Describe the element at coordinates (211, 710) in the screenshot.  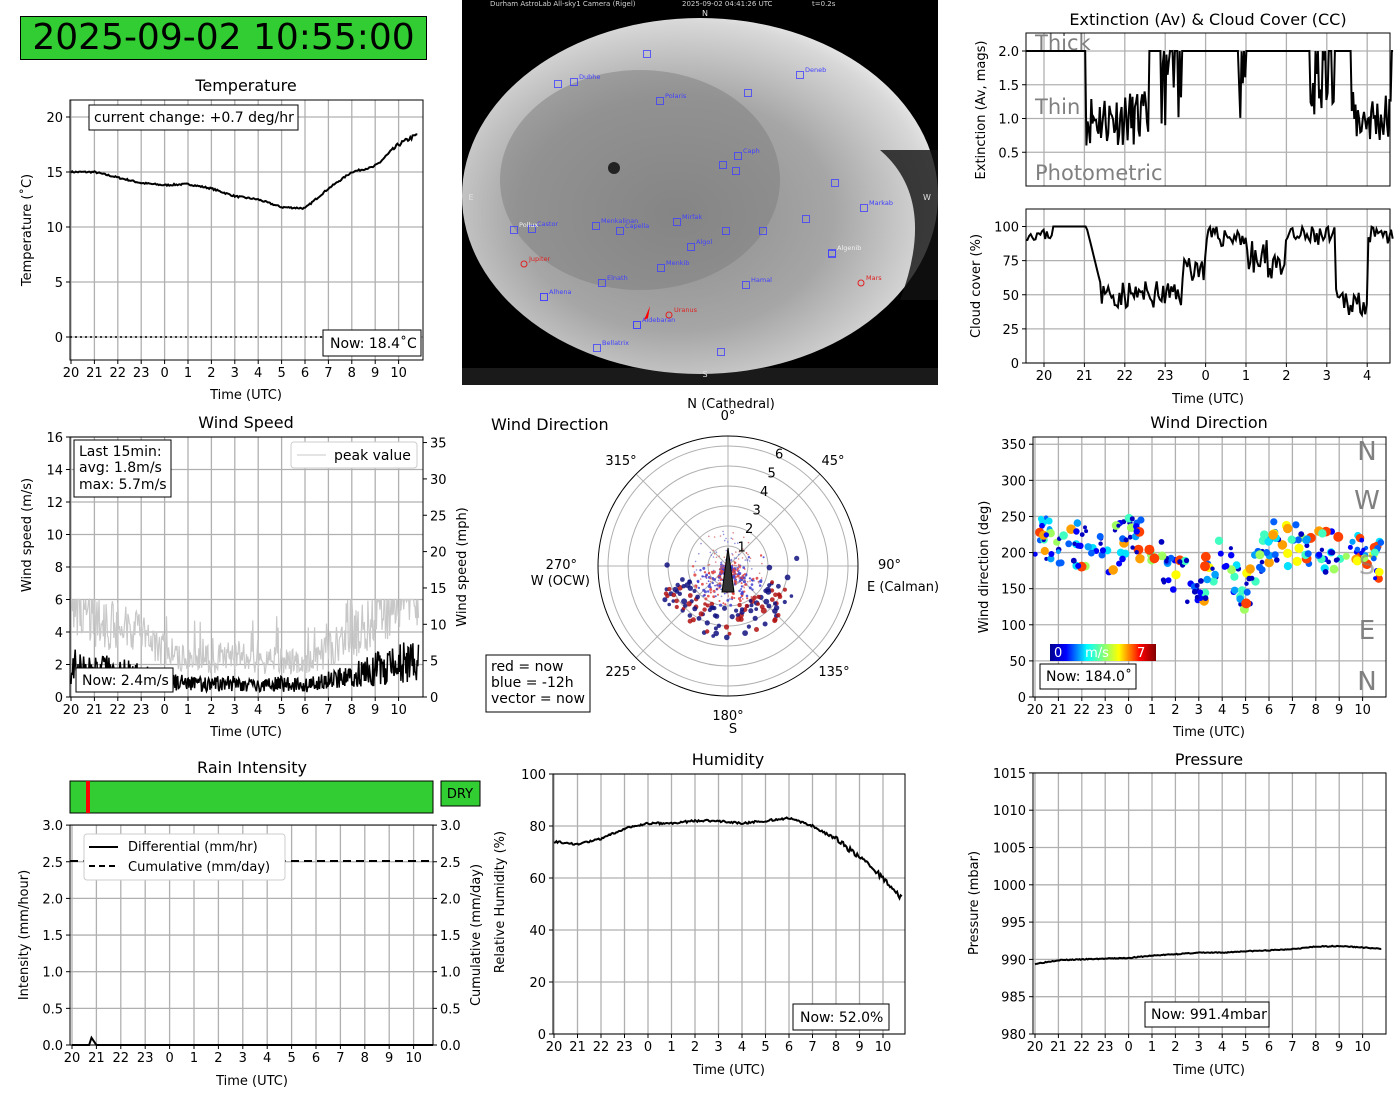
I see `wind-speed-xtick-label: 2` at that location.